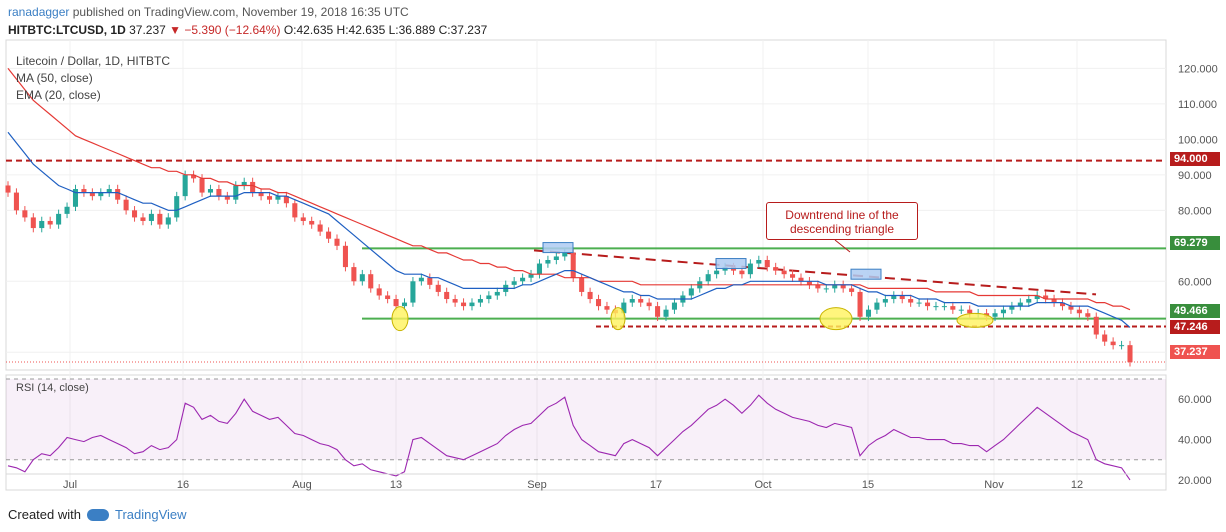 Image resolution: width=1226 pixels, height=532 pixels. I want to click on legend-ma: MA (50, close), so click(54, 78).